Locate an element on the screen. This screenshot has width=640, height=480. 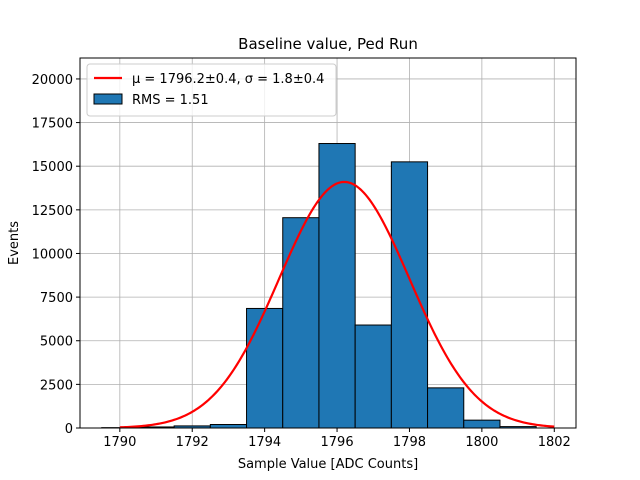
x-axis-label: Sample Value [ADC Counts] is located at coordinates (328, 464).